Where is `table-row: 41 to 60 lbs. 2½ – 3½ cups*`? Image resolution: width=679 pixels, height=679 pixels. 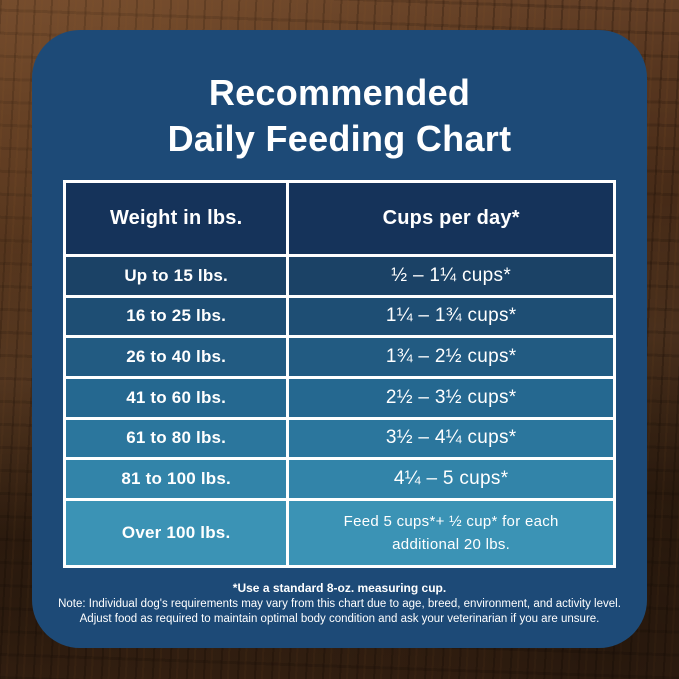
table-row: 41 to 60 lbs. 2½ – 3½ cups* is located at coordinates (339, 397).